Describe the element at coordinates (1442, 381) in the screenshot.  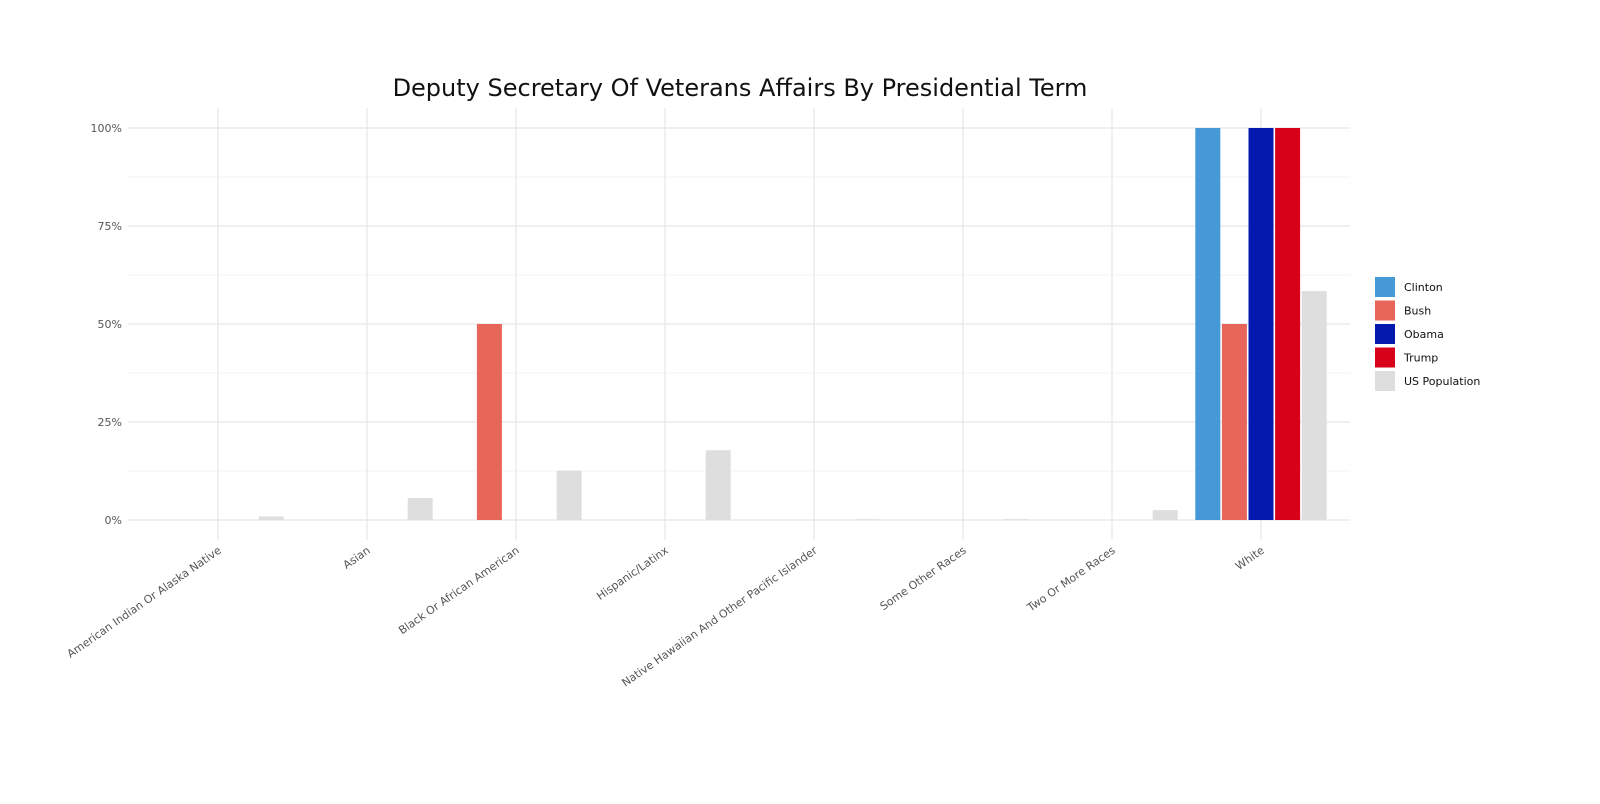
I see `legend-label: US Population` at that location.